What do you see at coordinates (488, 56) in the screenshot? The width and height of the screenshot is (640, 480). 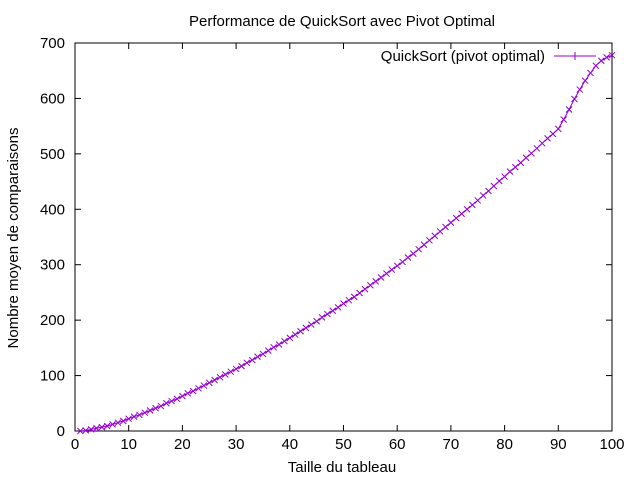 I see `legend: QuickSort (pivot optimal)` at bounding box center [488, 56].